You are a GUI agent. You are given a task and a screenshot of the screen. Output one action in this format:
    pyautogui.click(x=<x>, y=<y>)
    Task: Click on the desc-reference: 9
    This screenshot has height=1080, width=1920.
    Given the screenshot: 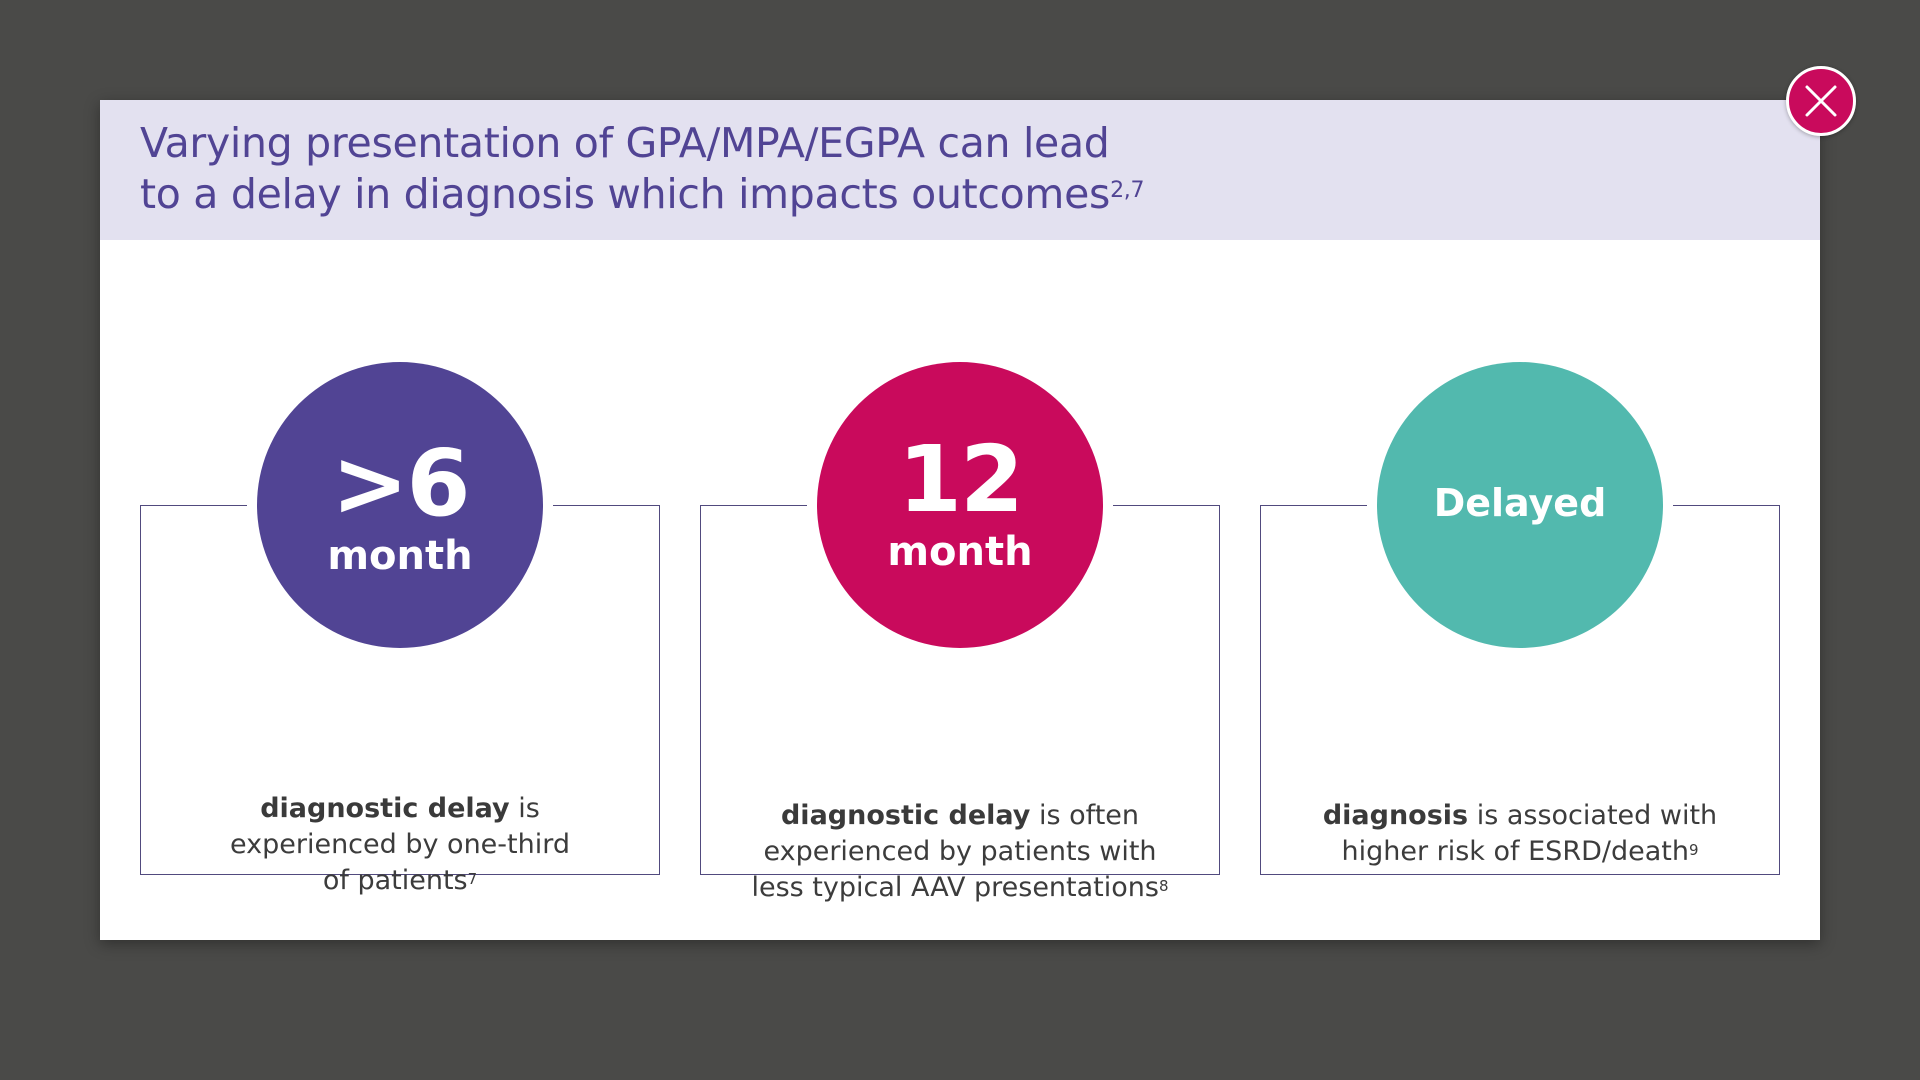 What is the action you would take?
    pyautogui.click(x=1693, y=850)
    